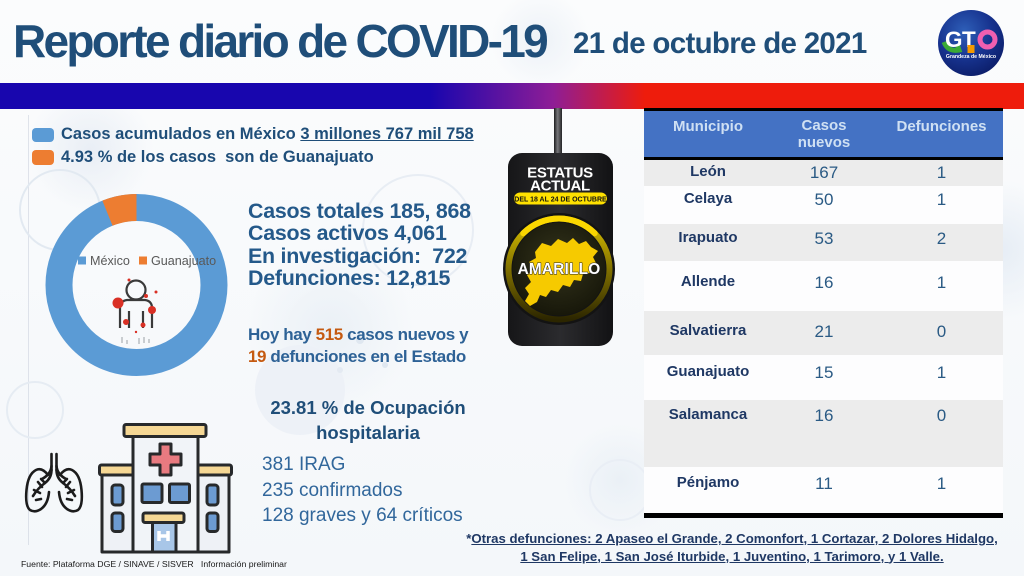  Describe the element at coordinates (183, 261) in the screenshot. I see `svg-text: Guanajuato` at that location.